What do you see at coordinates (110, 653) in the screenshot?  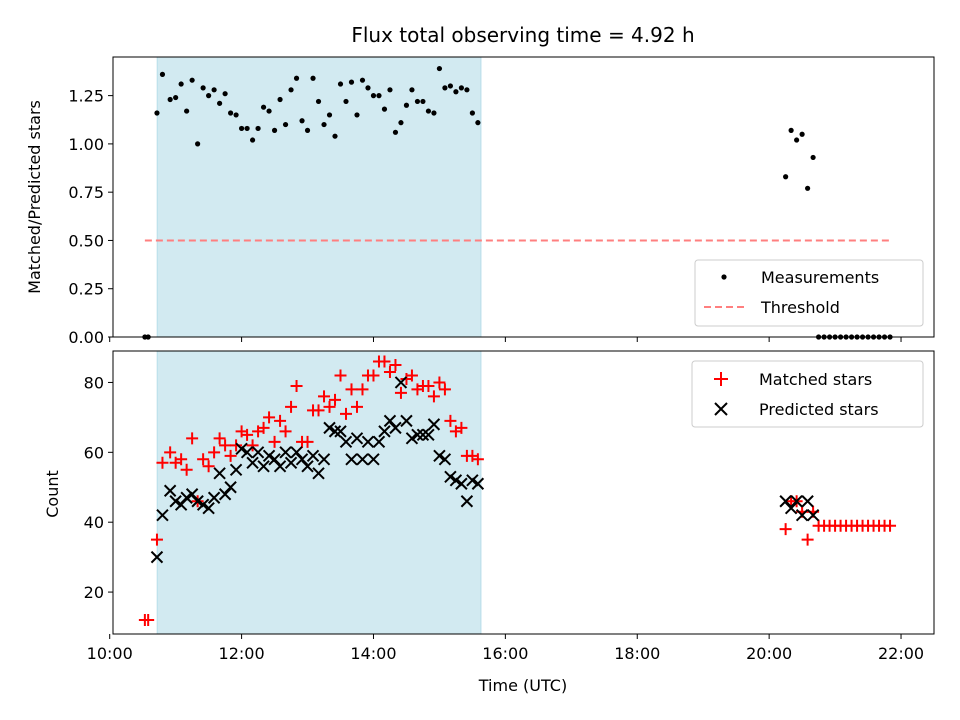 I see `x-tick-label: 10:00` at bounding box center [110, 653].